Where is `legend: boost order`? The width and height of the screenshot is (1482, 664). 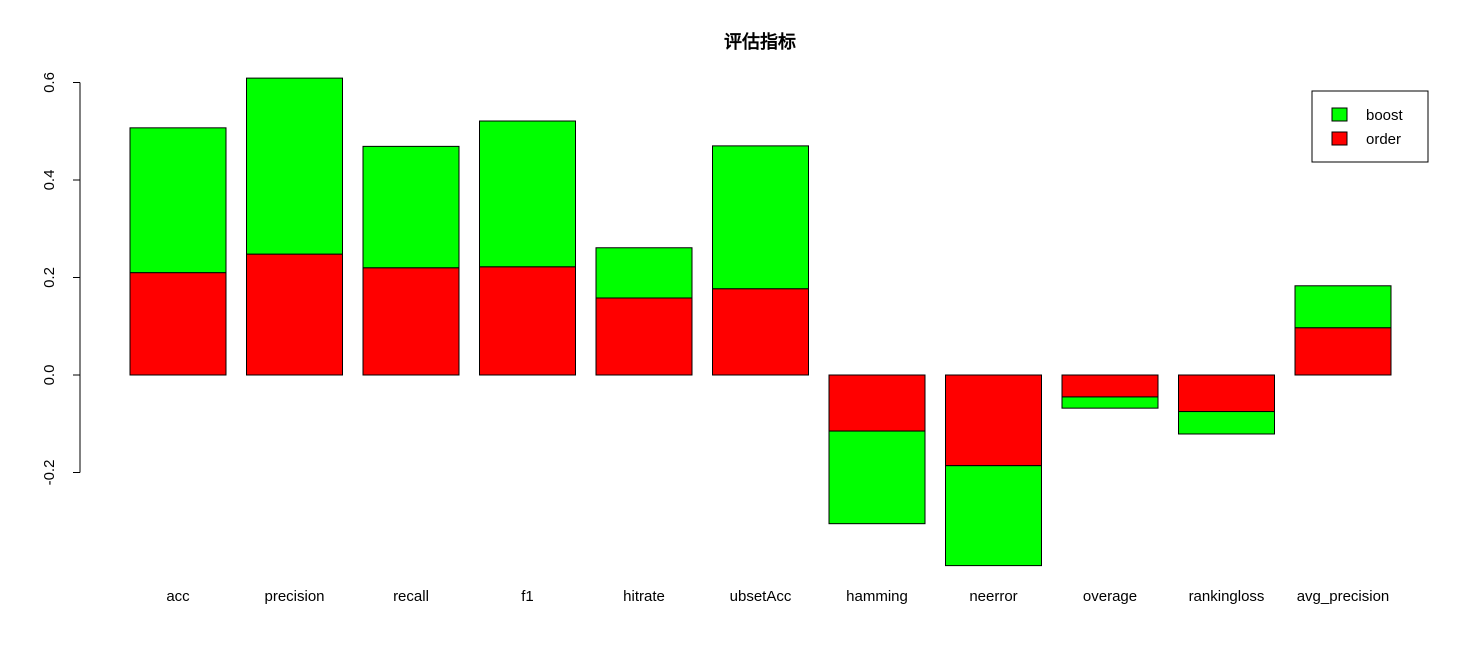 legend: boost order is located at coordinates (1370, 126).